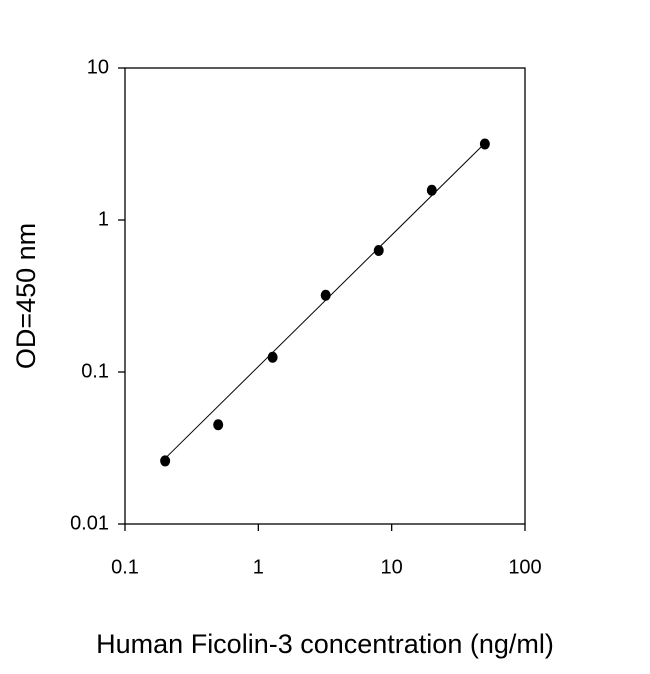  Describe the element at coordinates (95, 371) in the screenshot. I see `y-tick-label: 0.1` at that location.